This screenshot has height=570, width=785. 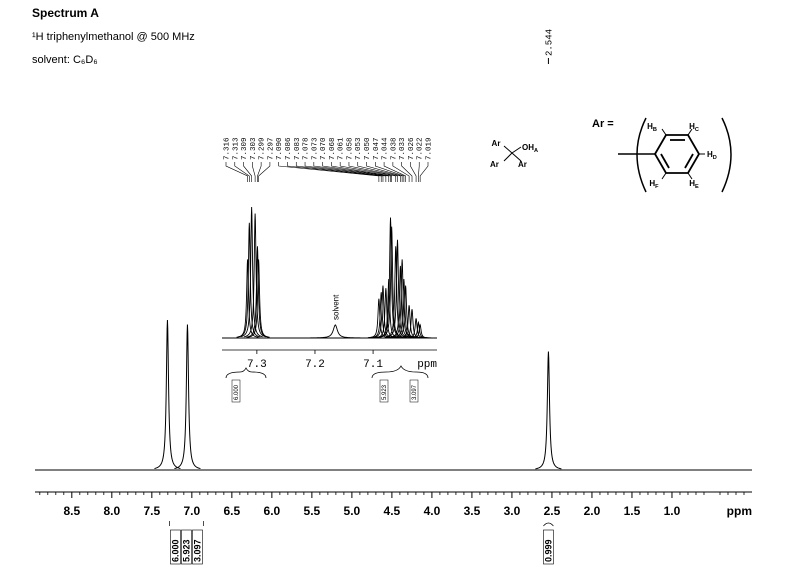 What do you see at coordinates (427, 365) in the screenshot?
I see `inset-axis-label: ppm` at bounding box center [427, 365].